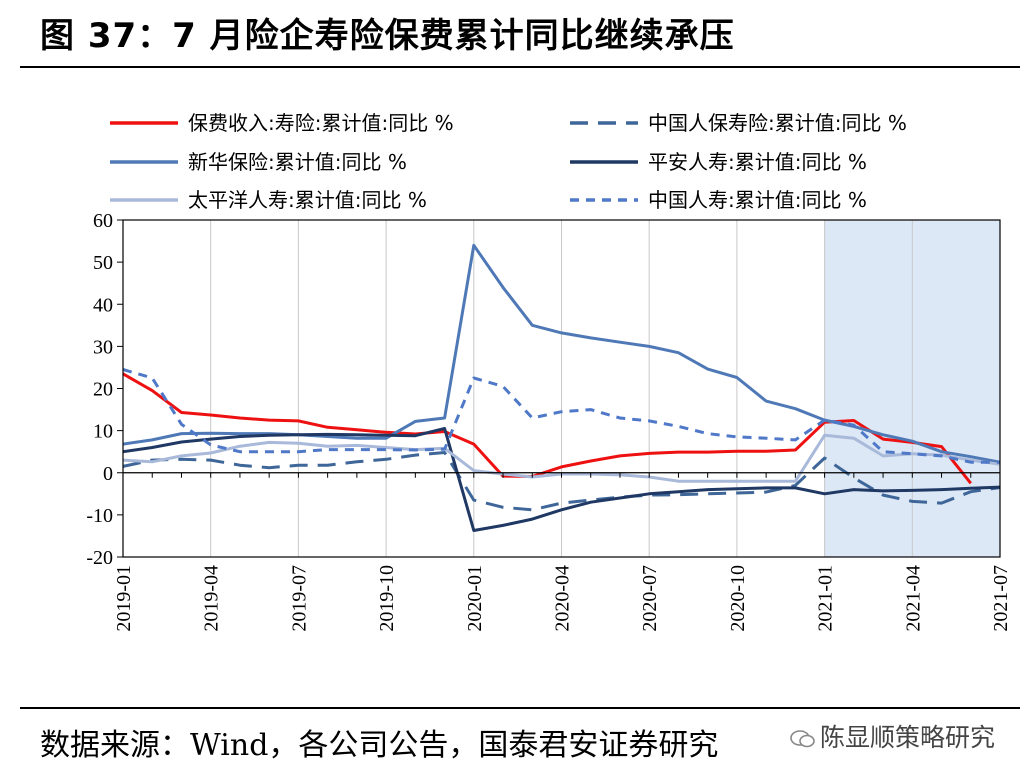 Image resolution: width=1031 pixels, height=780 pixels. What do you see at coordinates (124, 598) in the screenshot?
I see `x-tick-label: 2019-01` at bounding box center [124, 598].